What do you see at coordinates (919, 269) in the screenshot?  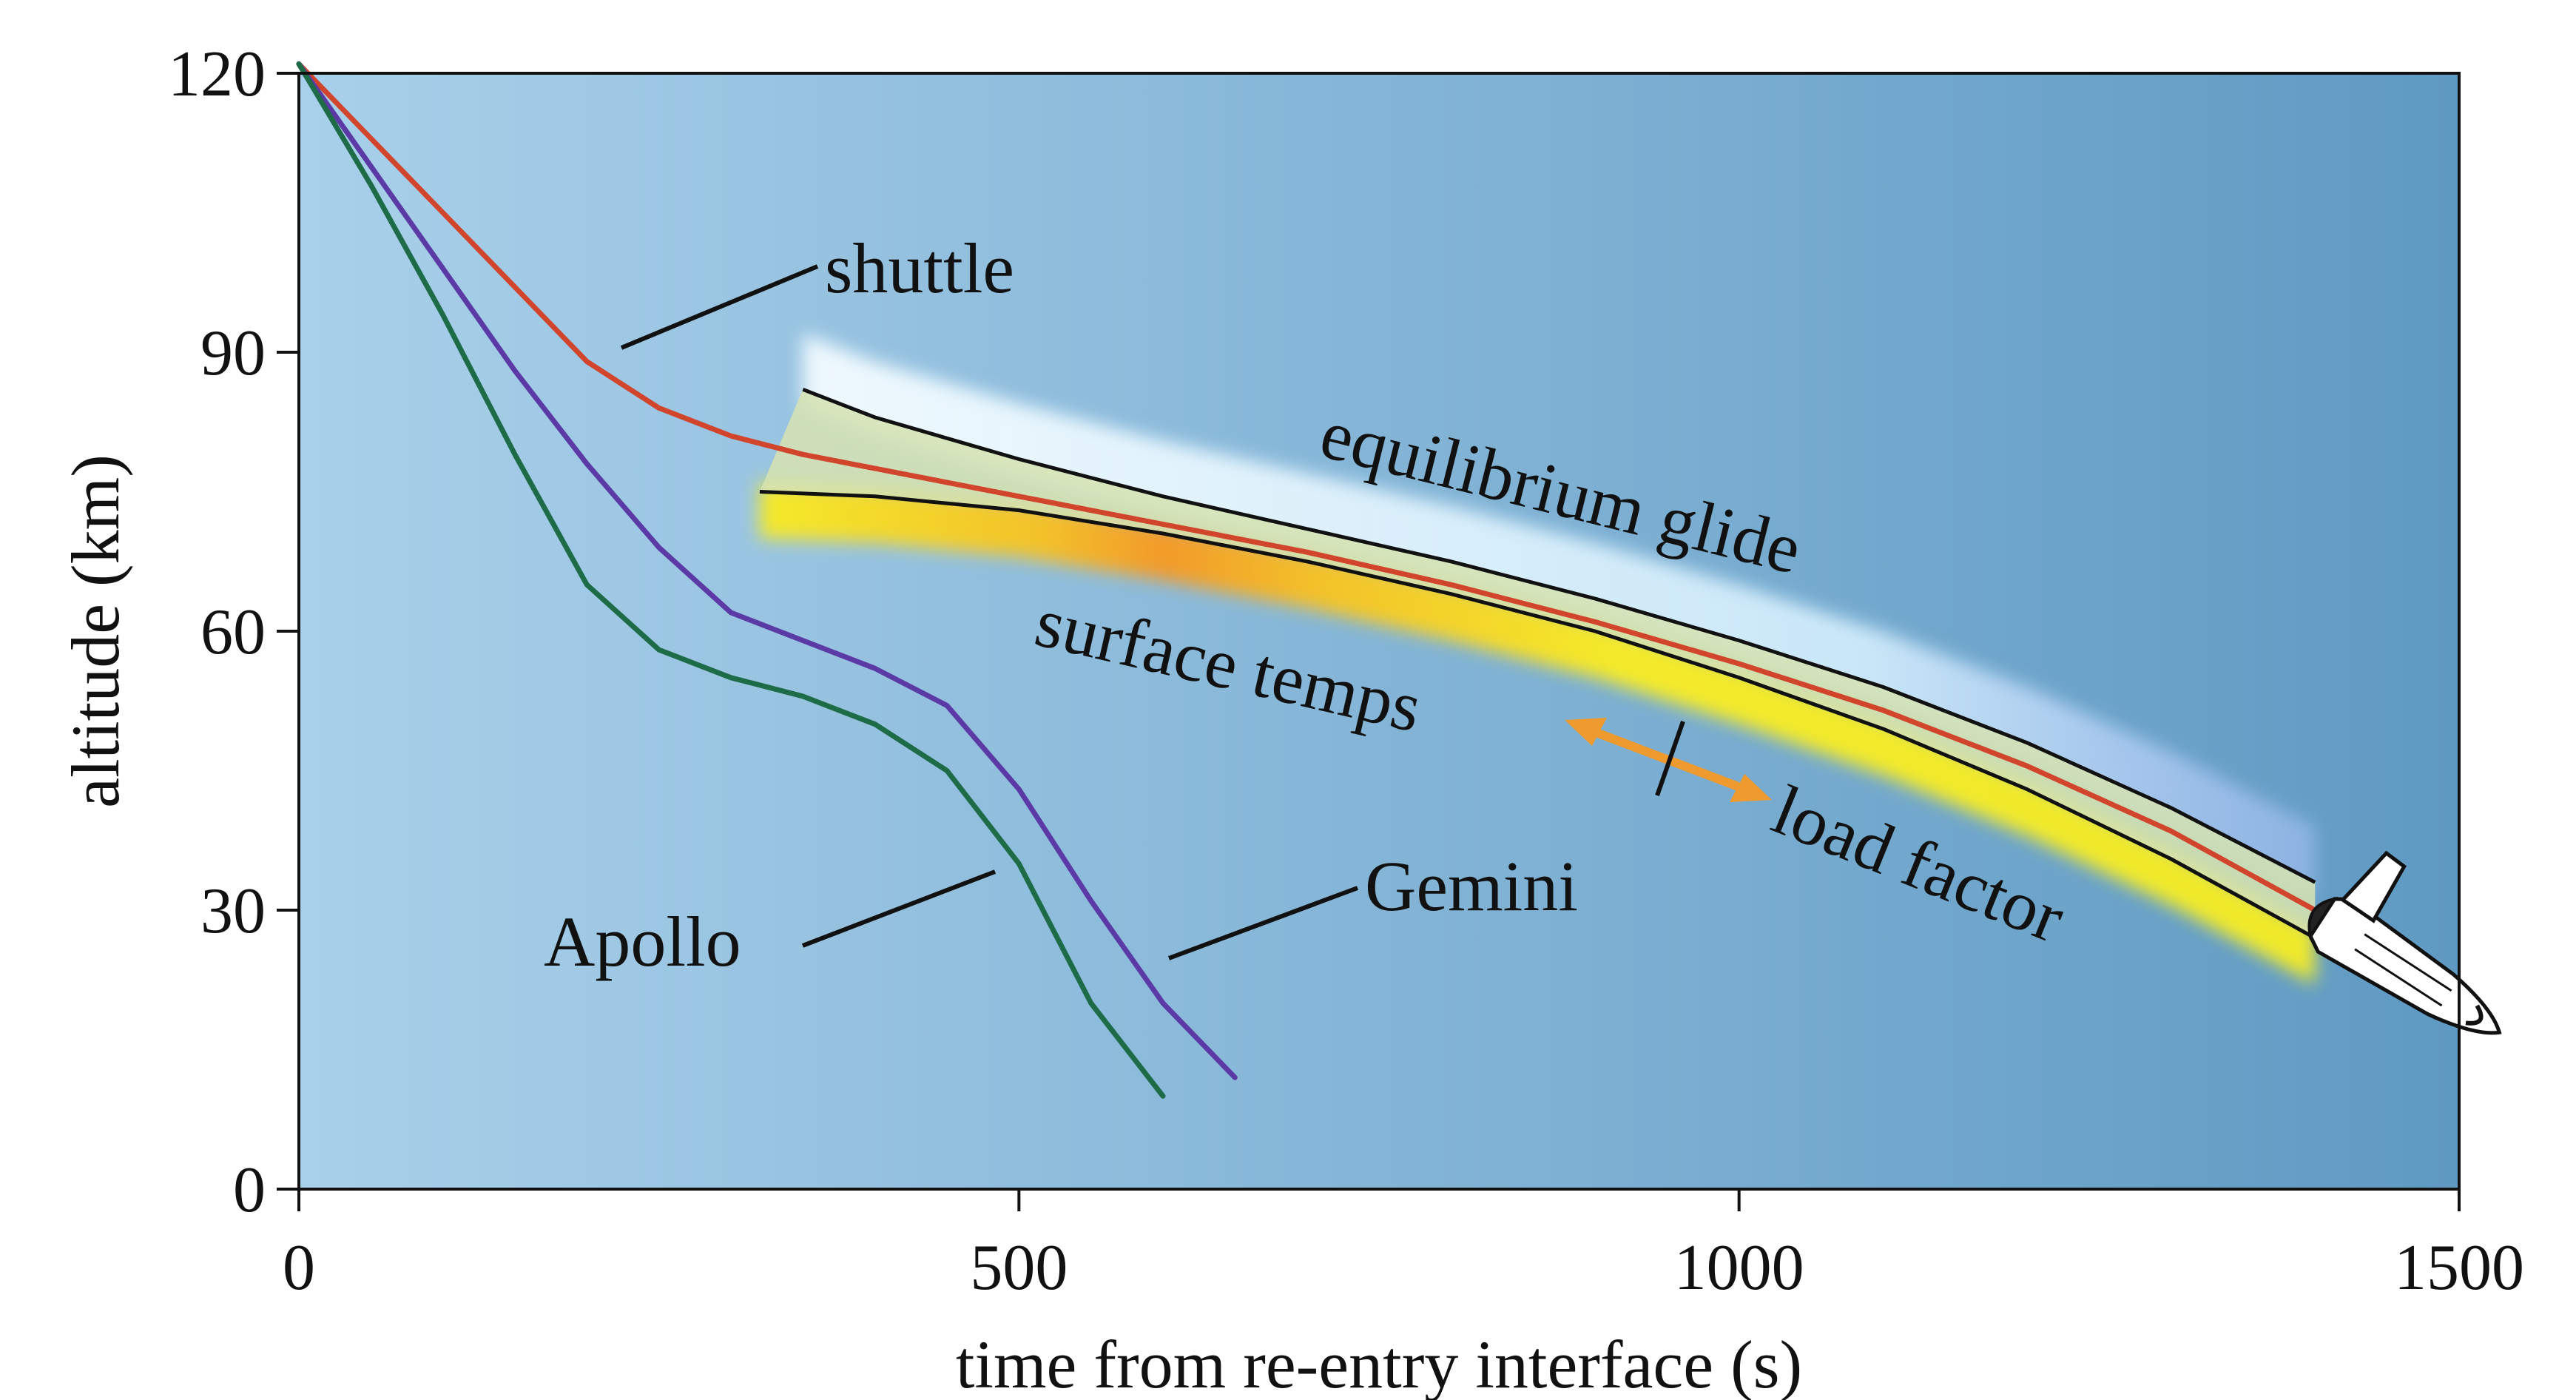 I see `shuttle-annotation: shuttle` at bounding box center [919, 269].